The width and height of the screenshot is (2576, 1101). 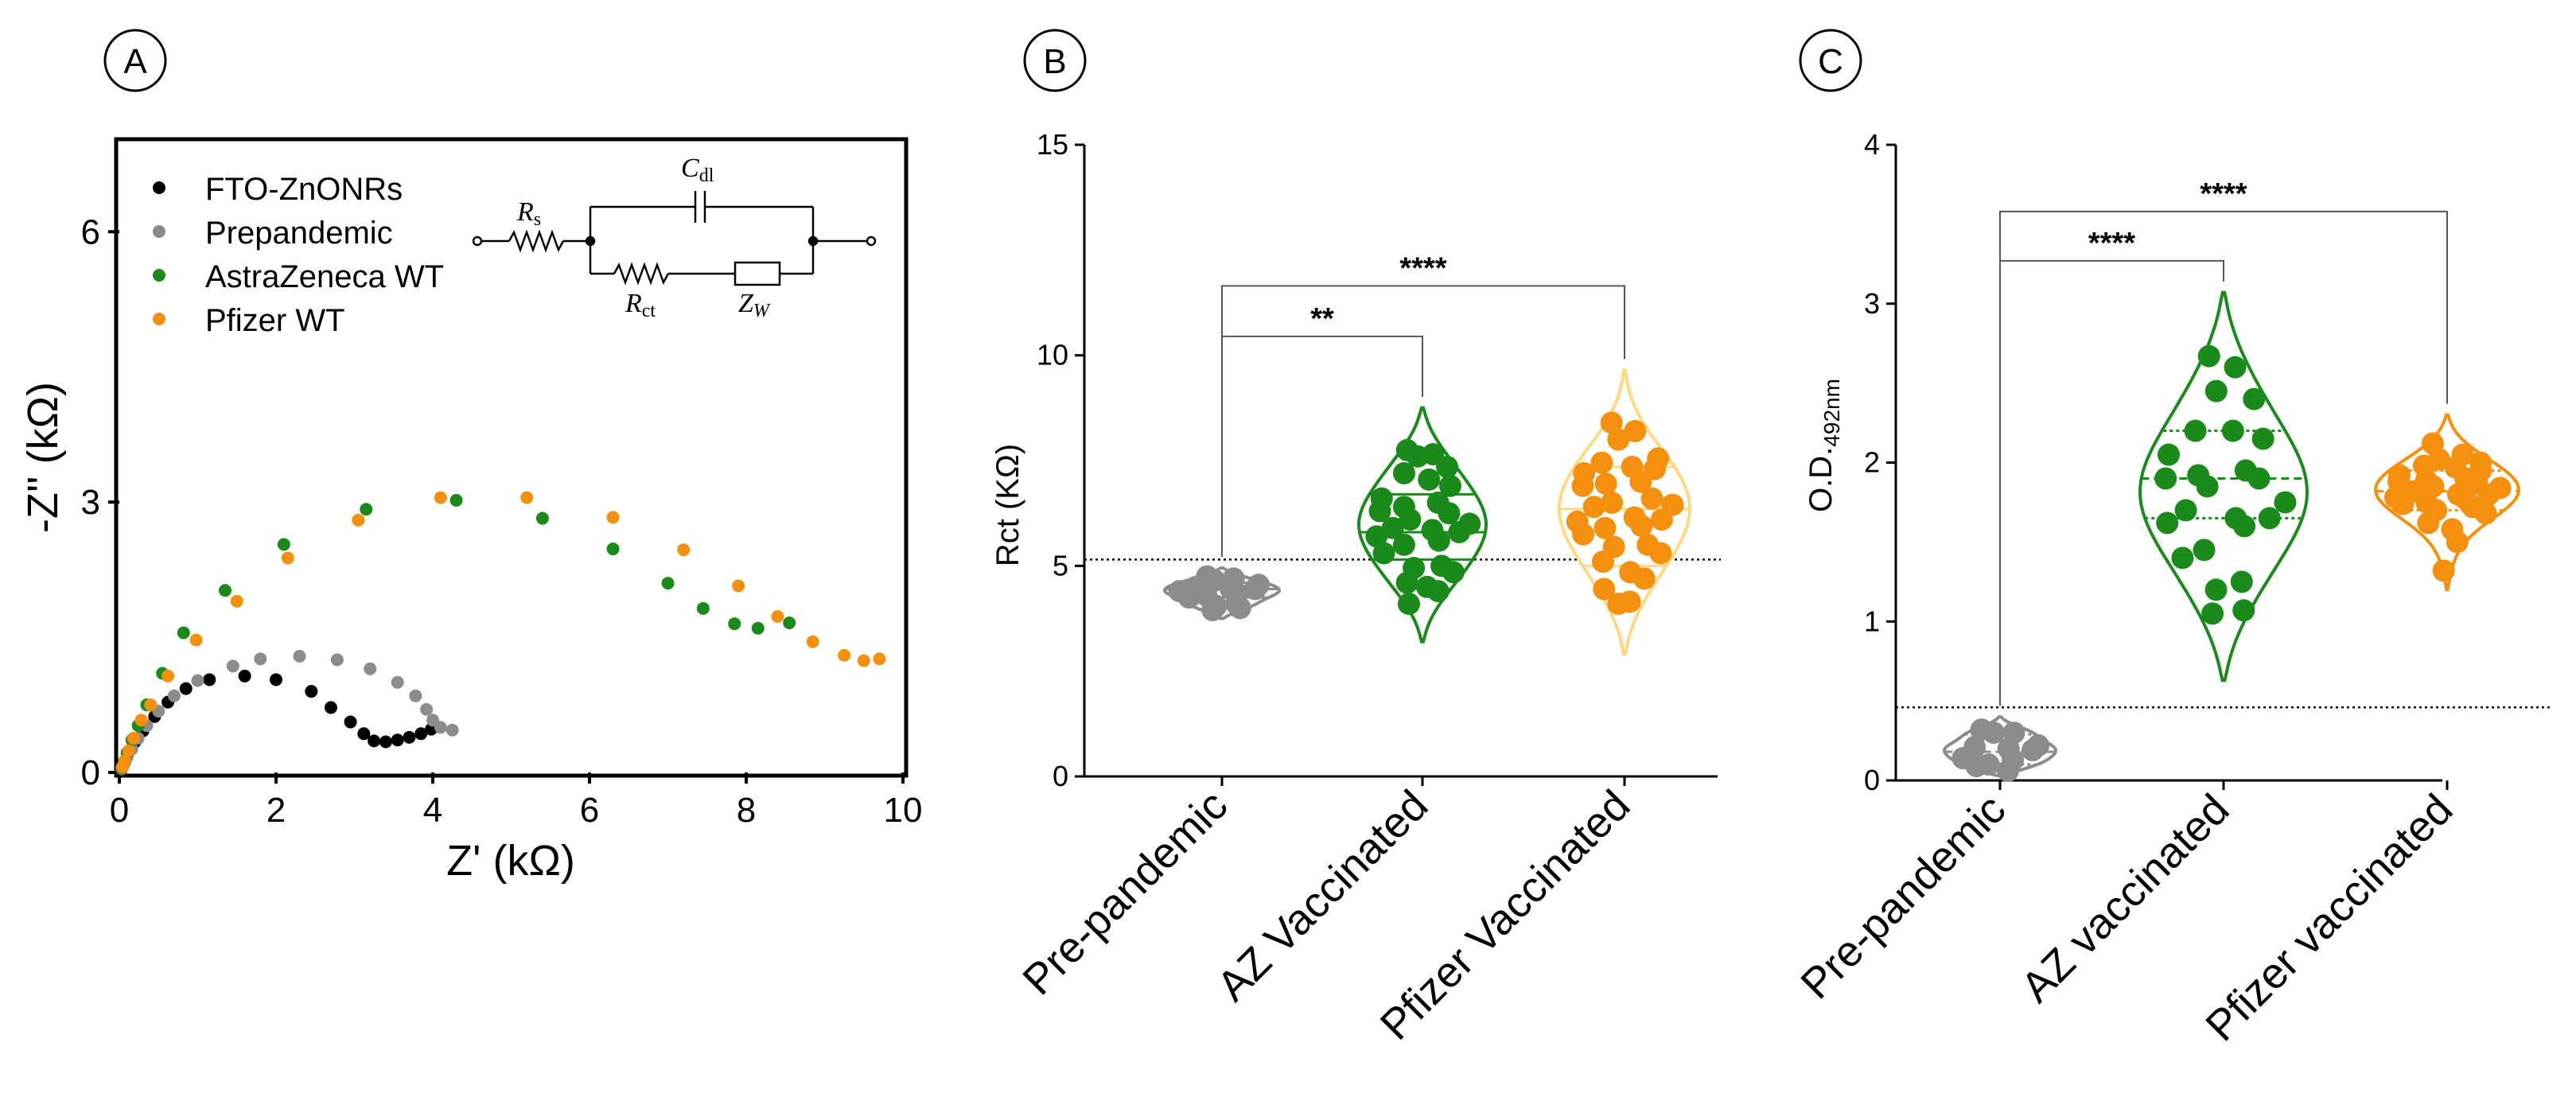 I want to click on panel-c-violins, so click(x=2232, y=536).